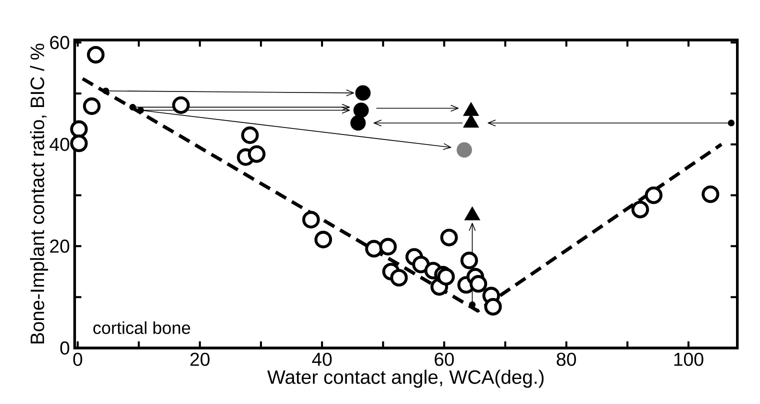 This screenshot has width=760, height=404. Describe the element at coordinates (60, 43) in the screenshot. I see `y-tick-label: 60` at that location.